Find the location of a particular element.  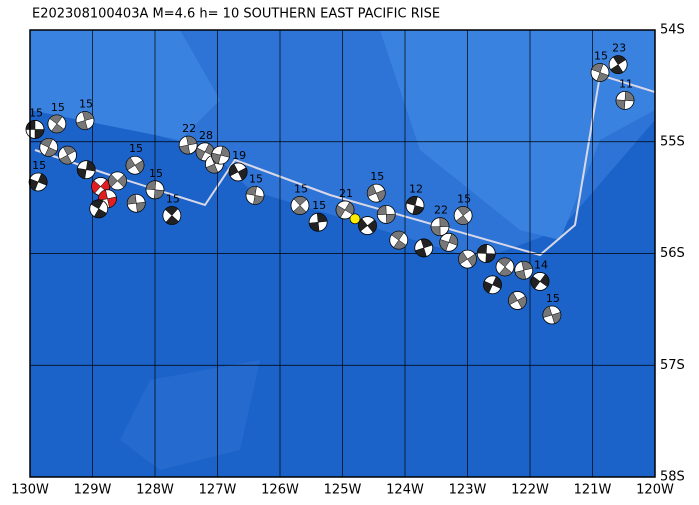

x-tick-label: 120W is located at coordinates (655, 490).